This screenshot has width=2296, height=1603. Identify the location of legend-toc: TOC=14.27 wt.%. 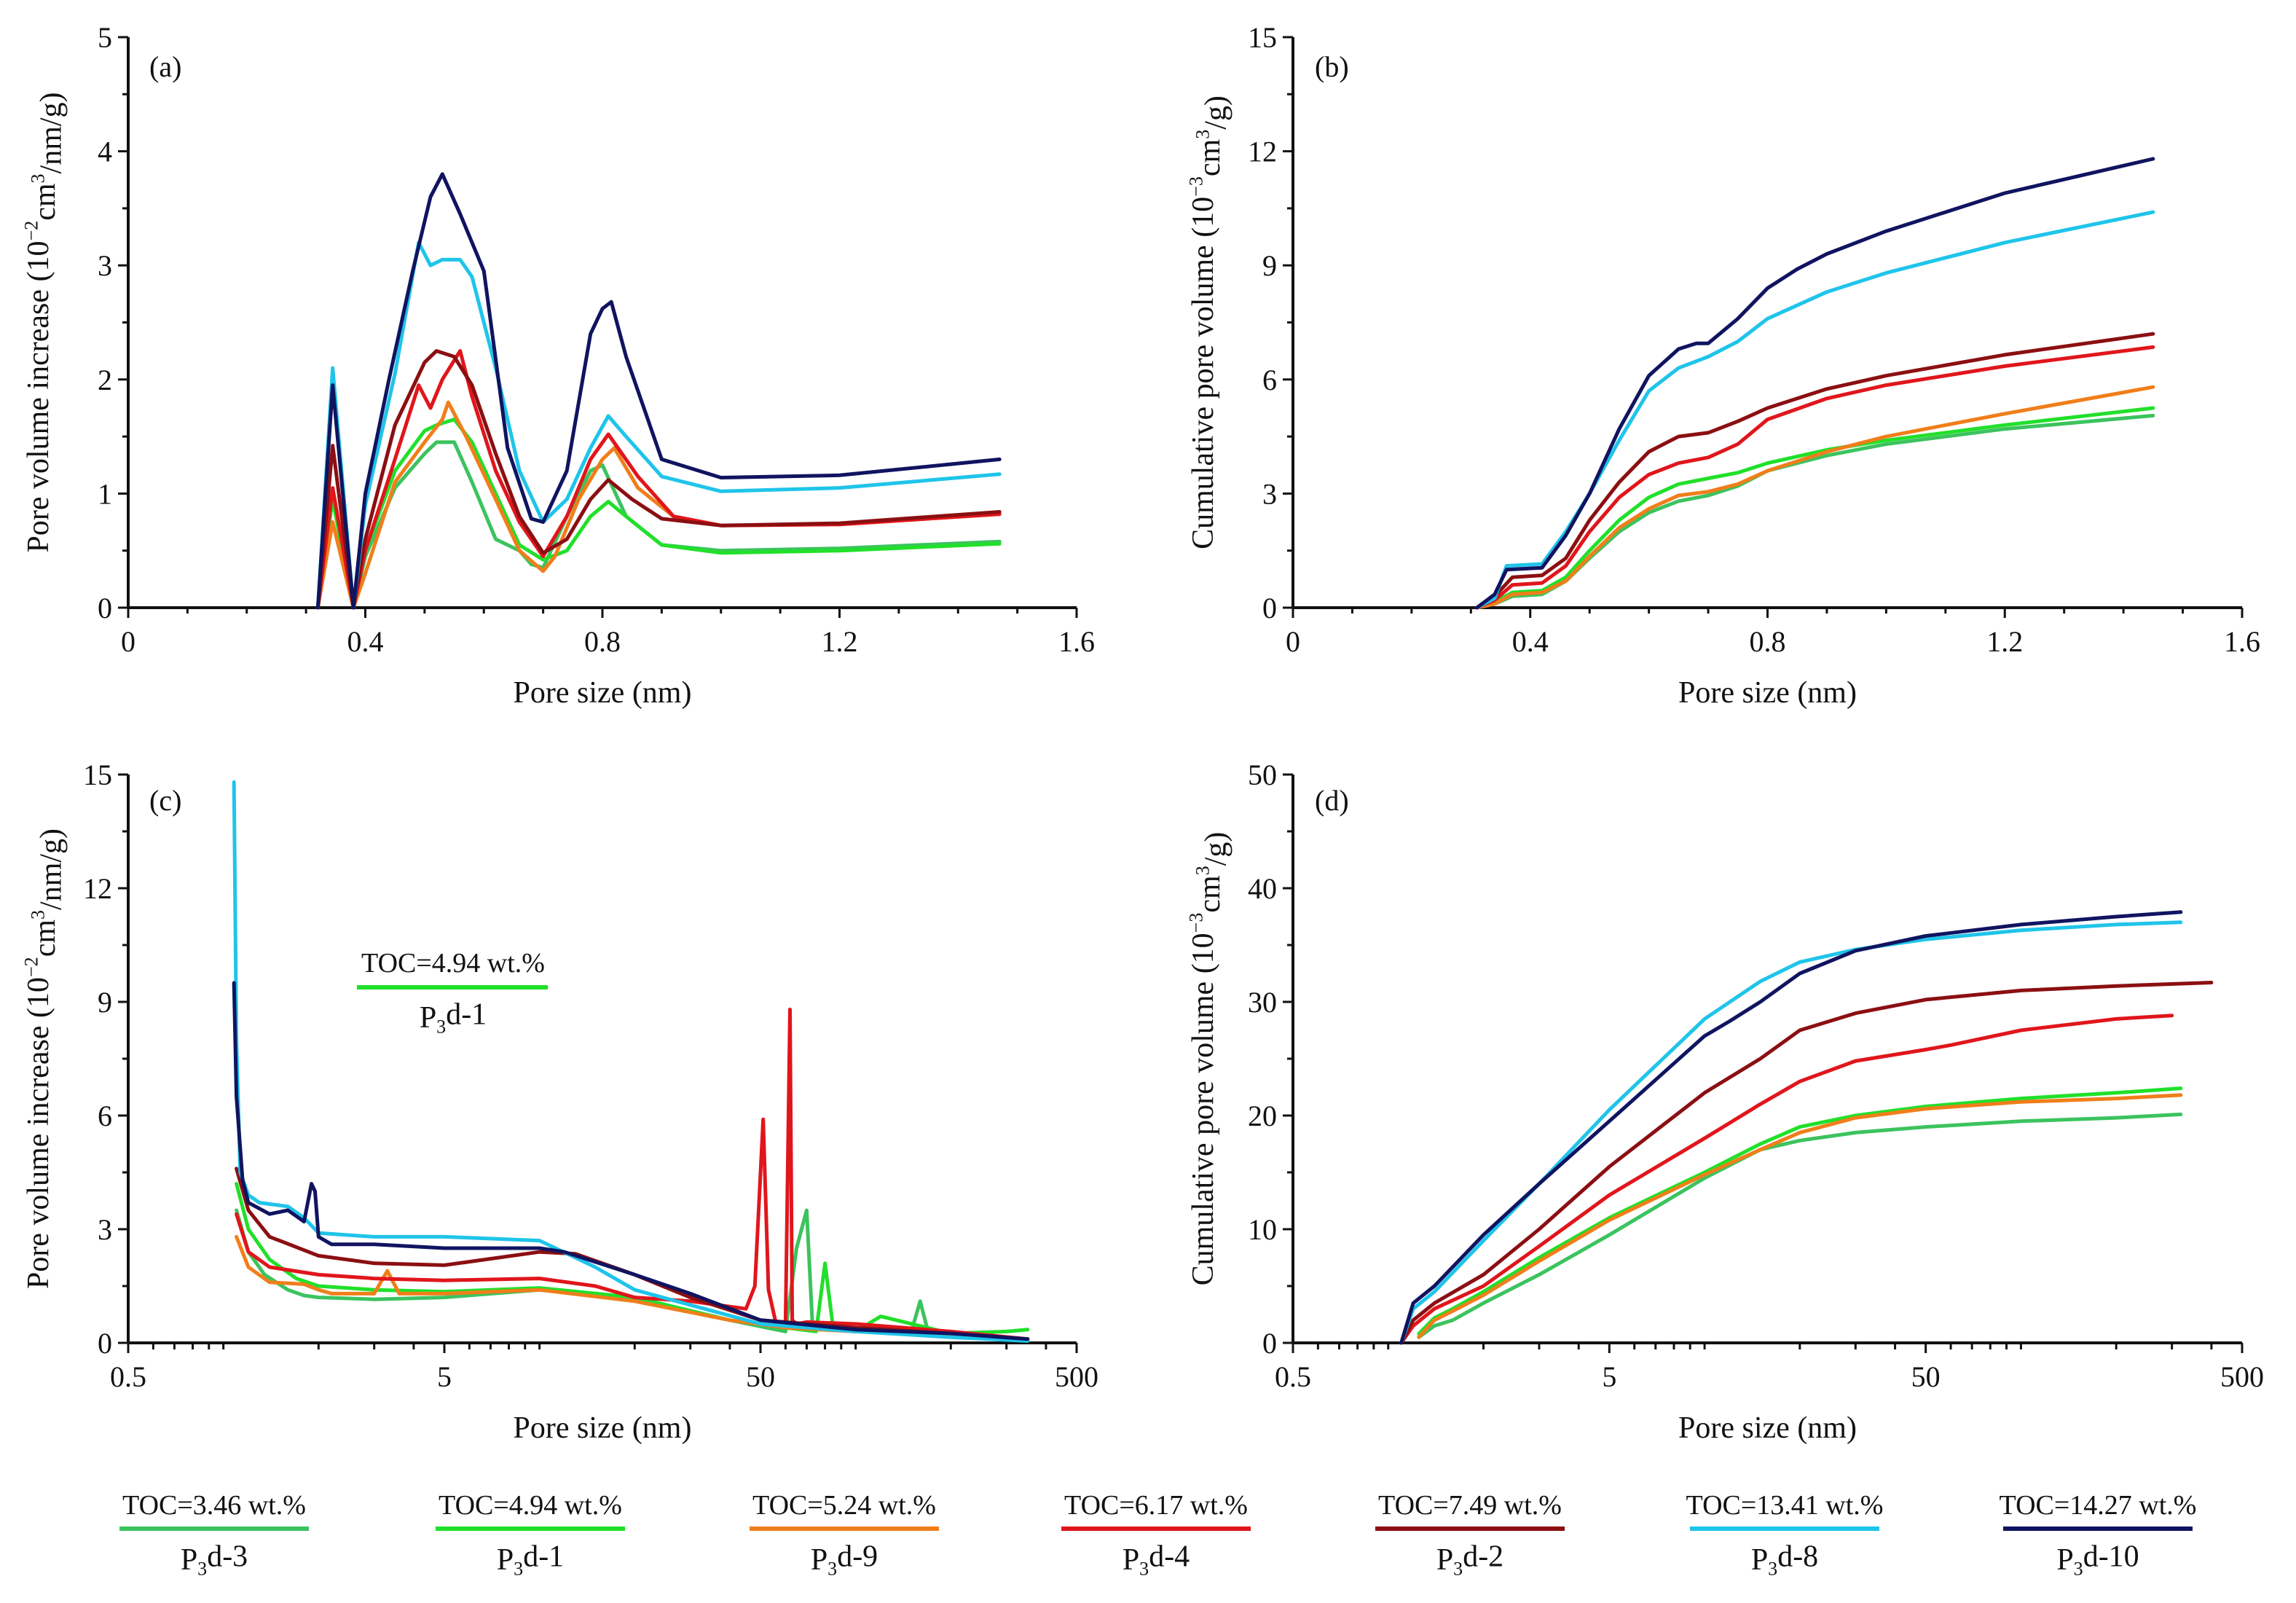
(2098, 1505).